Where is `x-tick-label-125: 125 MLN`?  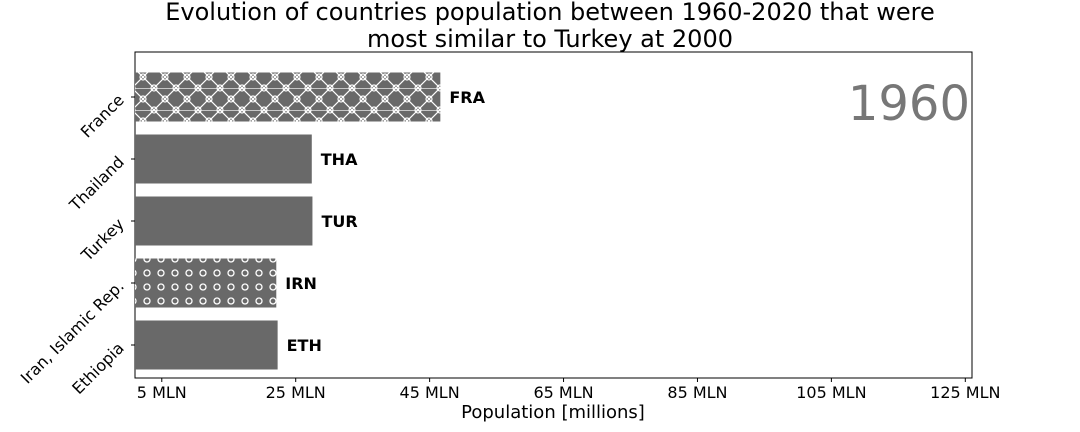
x-tick-label-125: 125 MLN is located at coordinates (965, 392).